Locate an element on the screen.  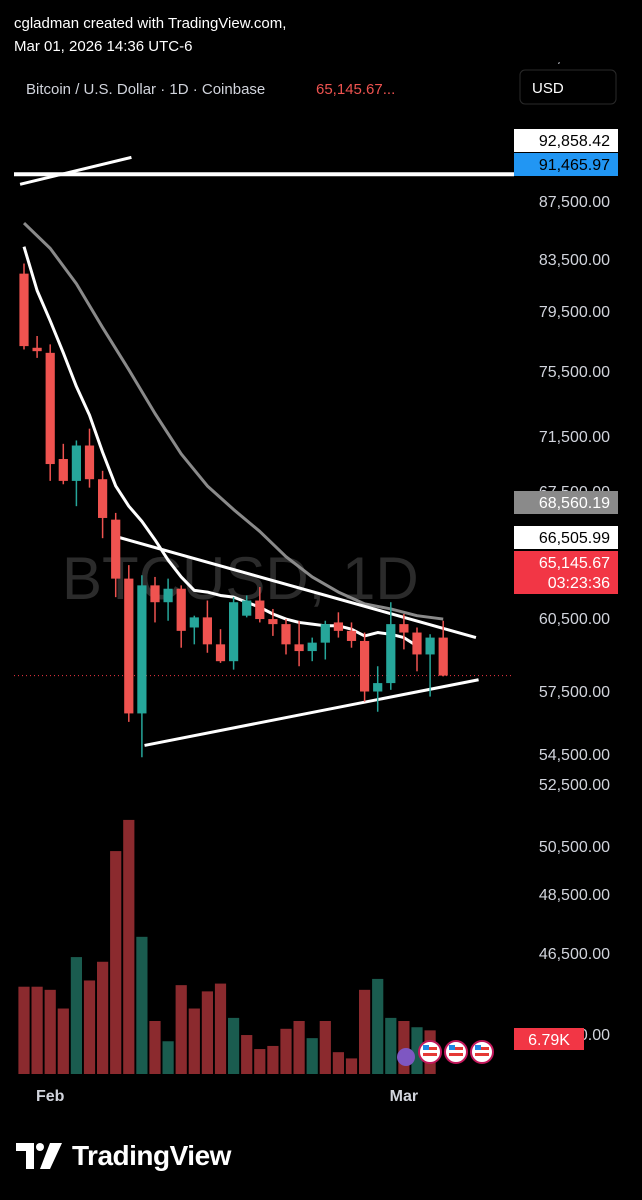
y-axis-tick-label: 57,500.00 is located at coordinates (574, 692).